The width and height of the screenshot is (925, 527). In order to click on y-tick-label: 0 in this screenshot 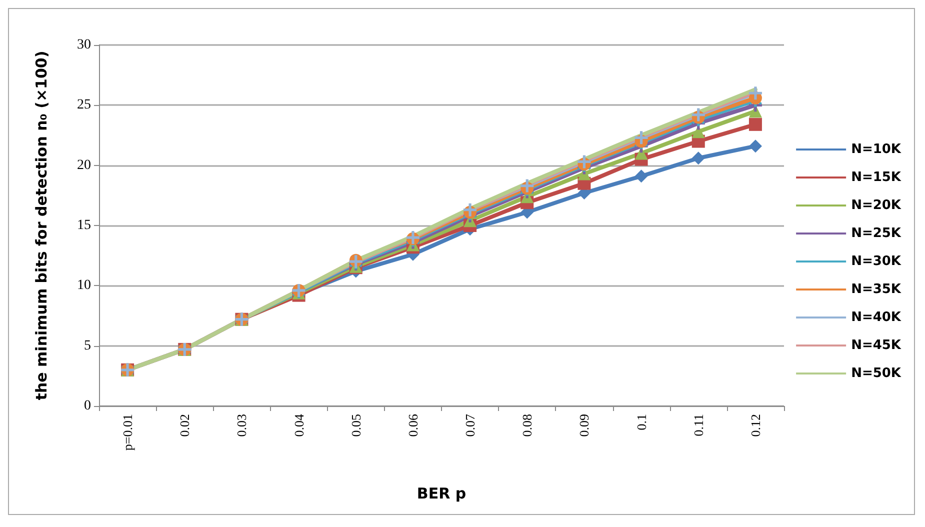, I will do `click(87, 406)`.